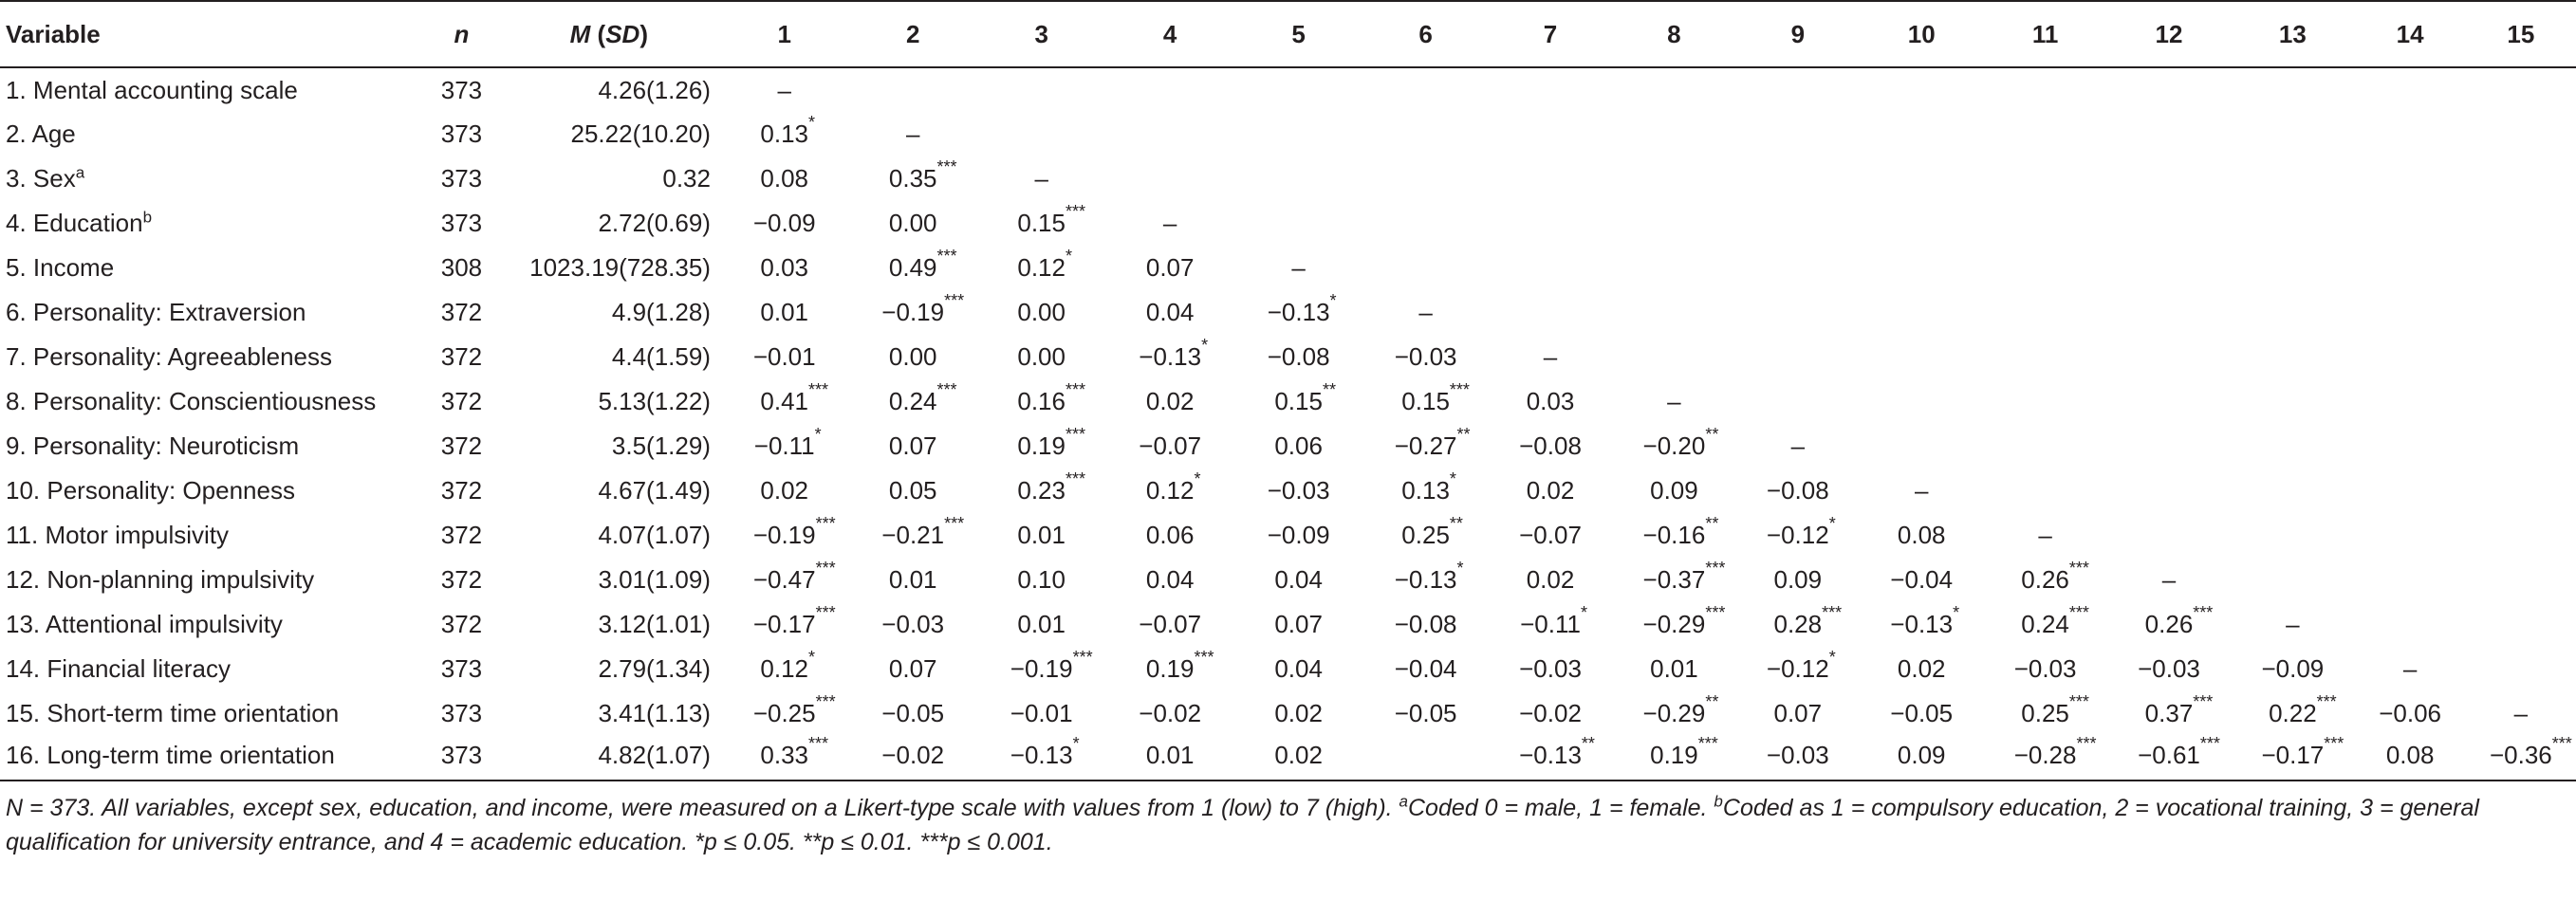 This screenshot has height=900, width=2576. Describe the element at coordinates (661, 357) in the screenshot. I see `mean-sd-cell: 4.4(1.59)` at that location.